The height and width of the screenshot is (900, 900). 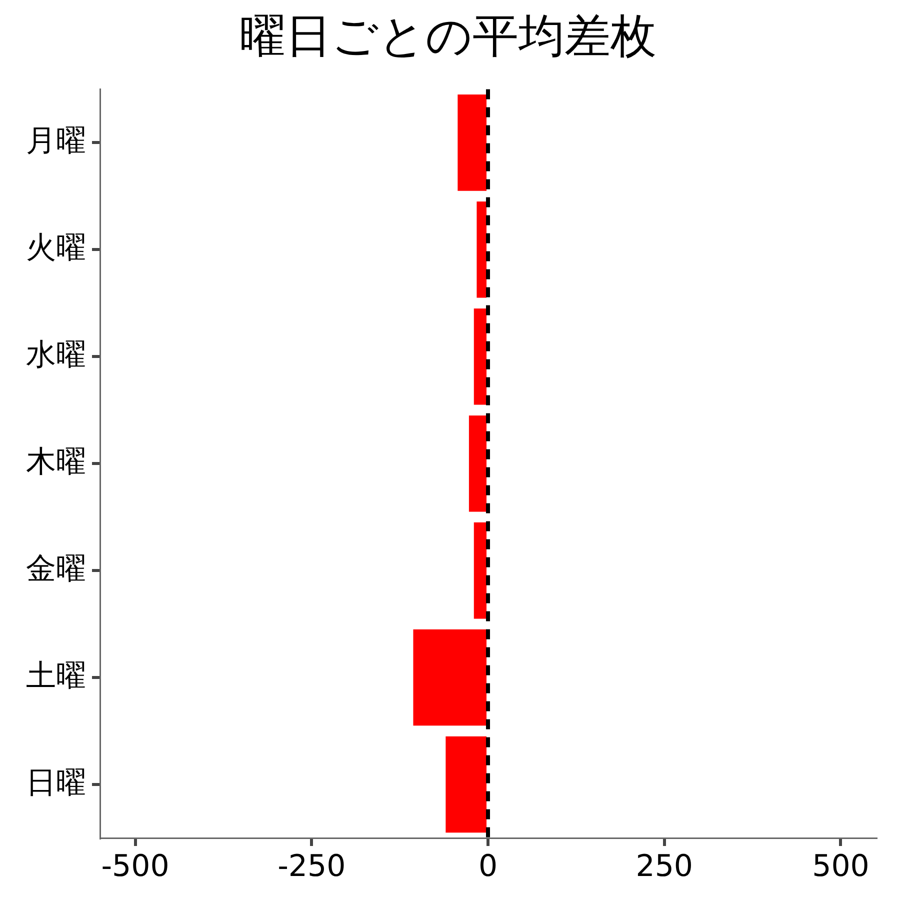 What do you see at coordinates (56, 248) in the screenshot?
I see `y-tick-label: 火曜` at bounding box center [56, 248].